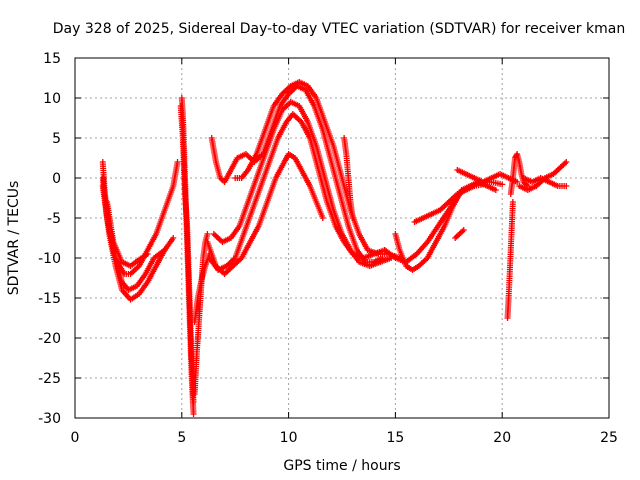  Describe the element at coordinates (502, 438) in the screenshot. I see `x-tick-label: 20` at that location.